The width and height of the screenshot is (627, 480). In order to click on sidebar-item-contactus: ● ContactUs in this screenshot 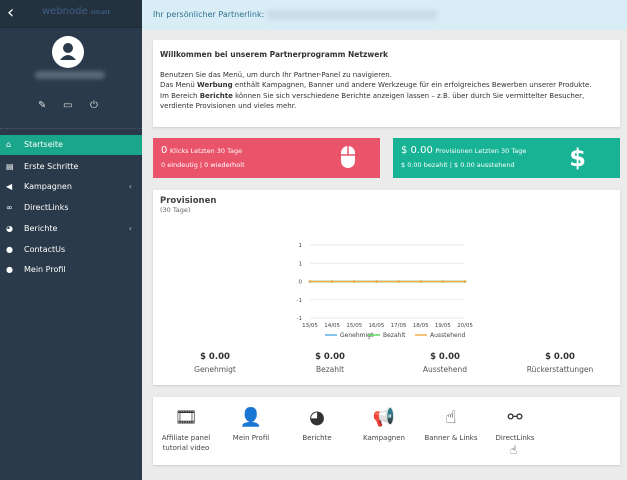, I will do `click(71, 250)`.